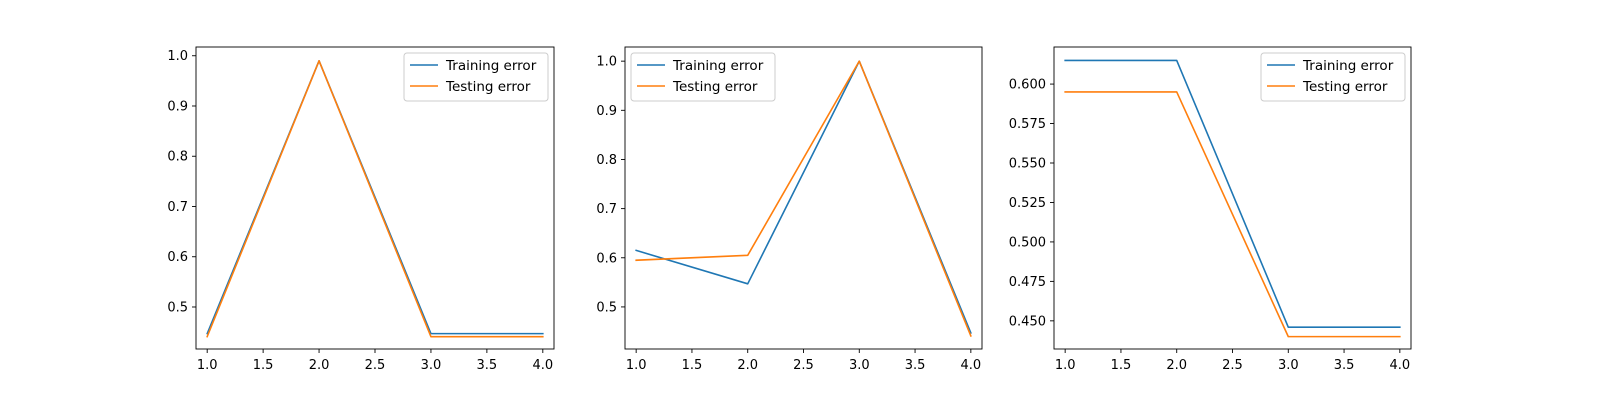 This screenshot has height=400, width=1600. What do you see at coordinates (1027, 124) in the screenshot?
I see `y-tick-label: 0.575` at bounding box center [1027, 124].